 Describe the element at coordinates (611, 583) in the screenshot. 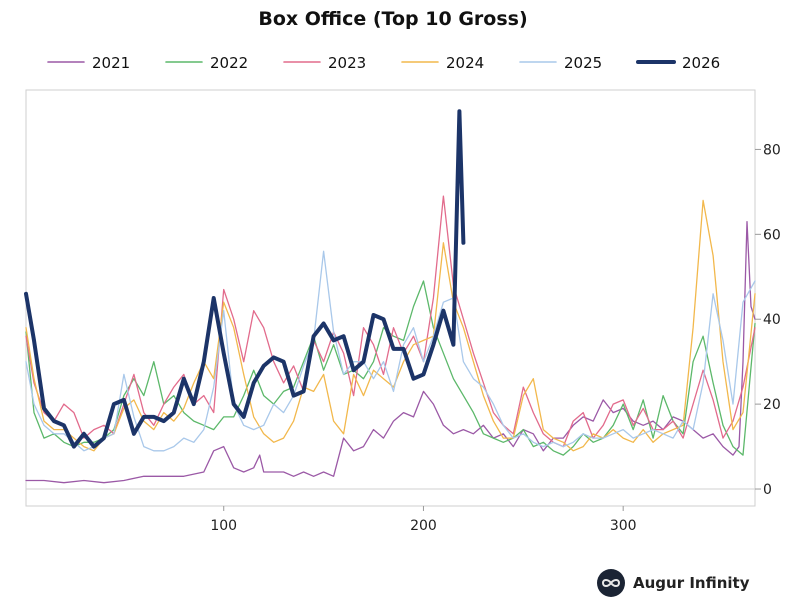

I see `infinity-logo-icon` at that location.